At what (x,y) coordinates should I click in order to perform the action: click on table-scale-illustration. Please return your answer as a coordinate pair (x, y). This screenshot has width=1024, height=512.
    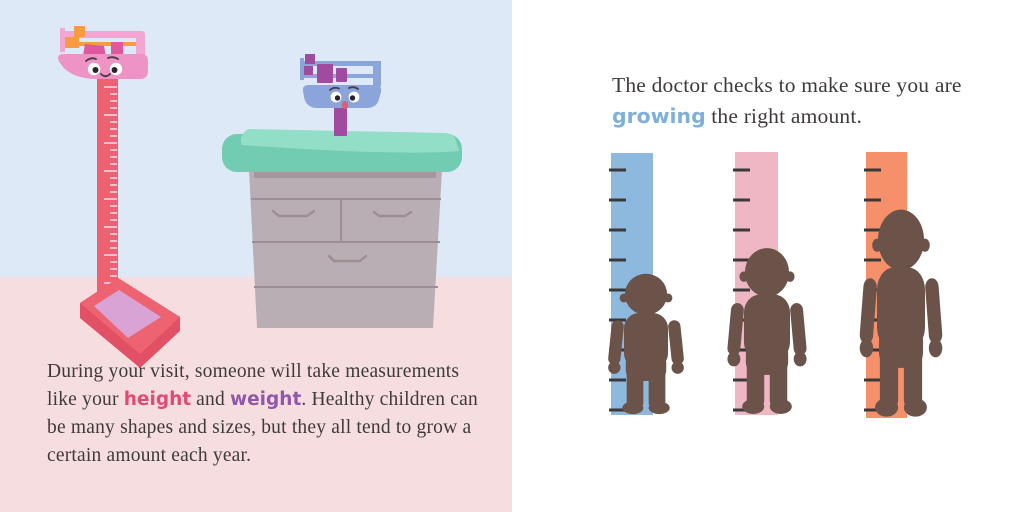
    Looking at the image, I should click on (341, 95).